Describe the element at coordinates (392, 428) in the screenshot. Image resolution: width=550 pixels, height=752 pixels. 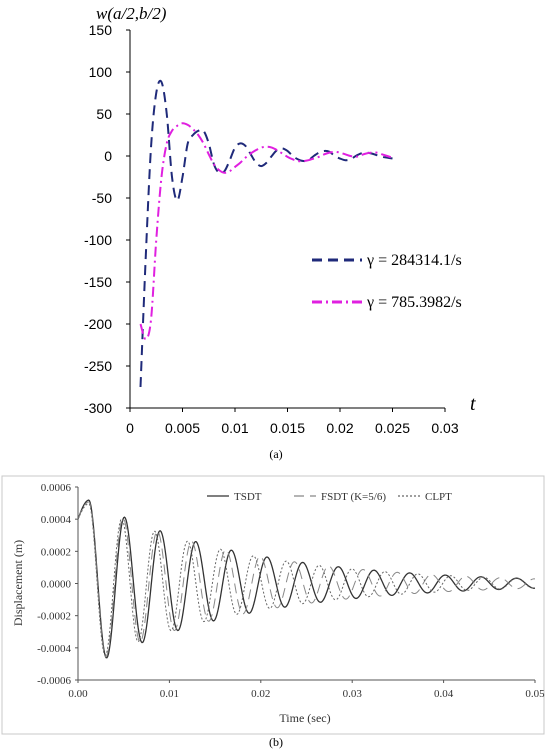
I see `chart-a-x-tick-label: 0.025` at that location.